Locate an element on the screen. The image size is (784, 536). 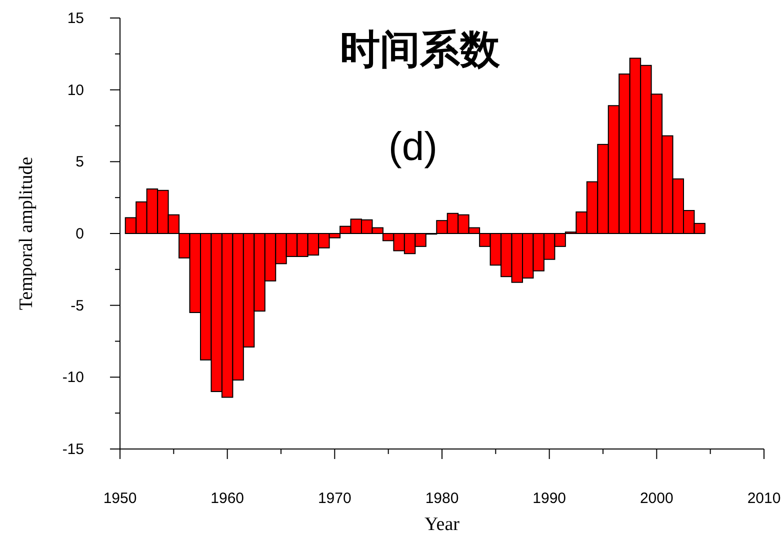
text: (d) is located at coordinates (413, 147).